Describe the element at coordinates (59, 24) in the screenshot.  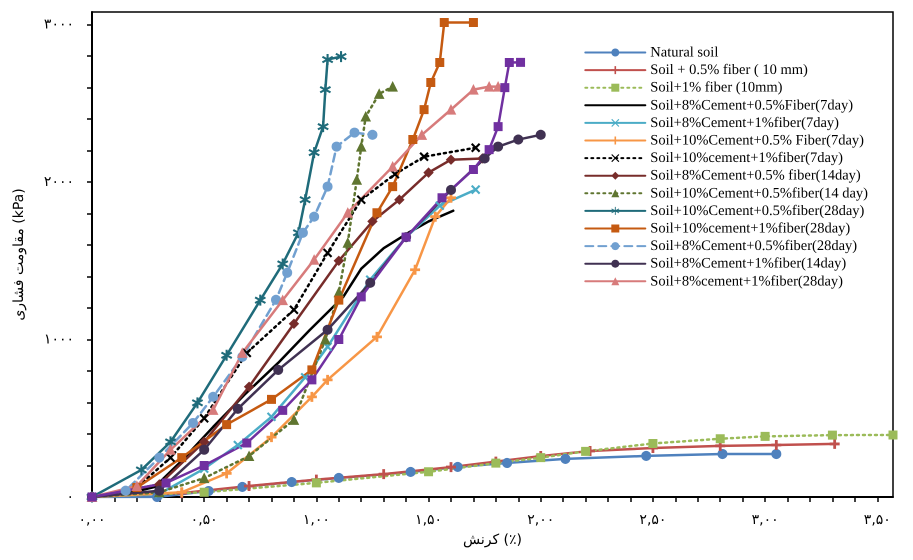
I see `y-tick-label: ۳۰۰۰` at that location.